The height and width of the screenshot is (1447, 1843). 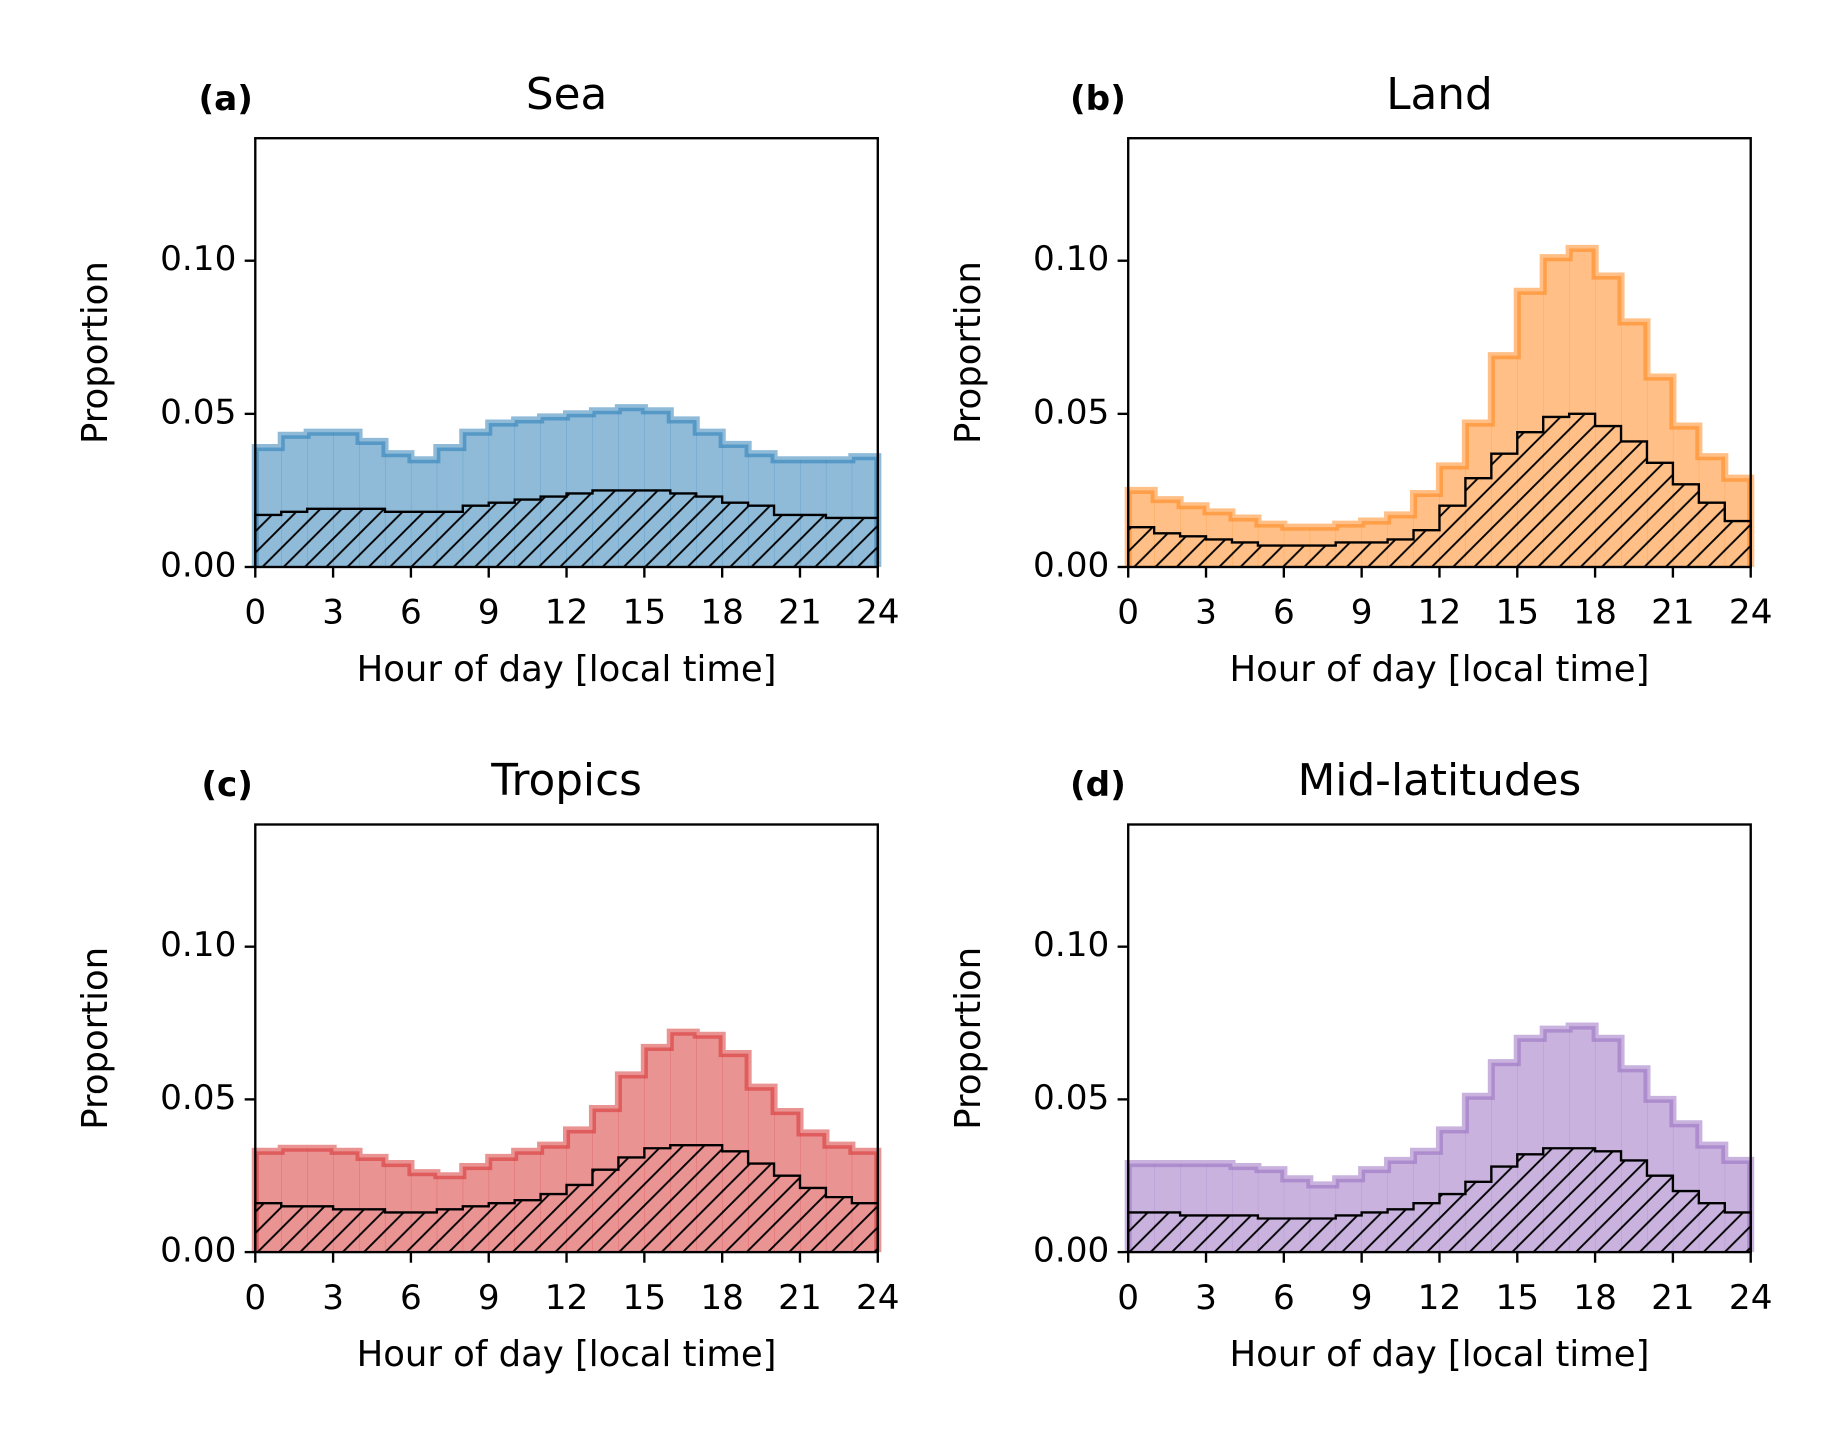 I want to click on panel-label: (c), so click(x=227, y=785).